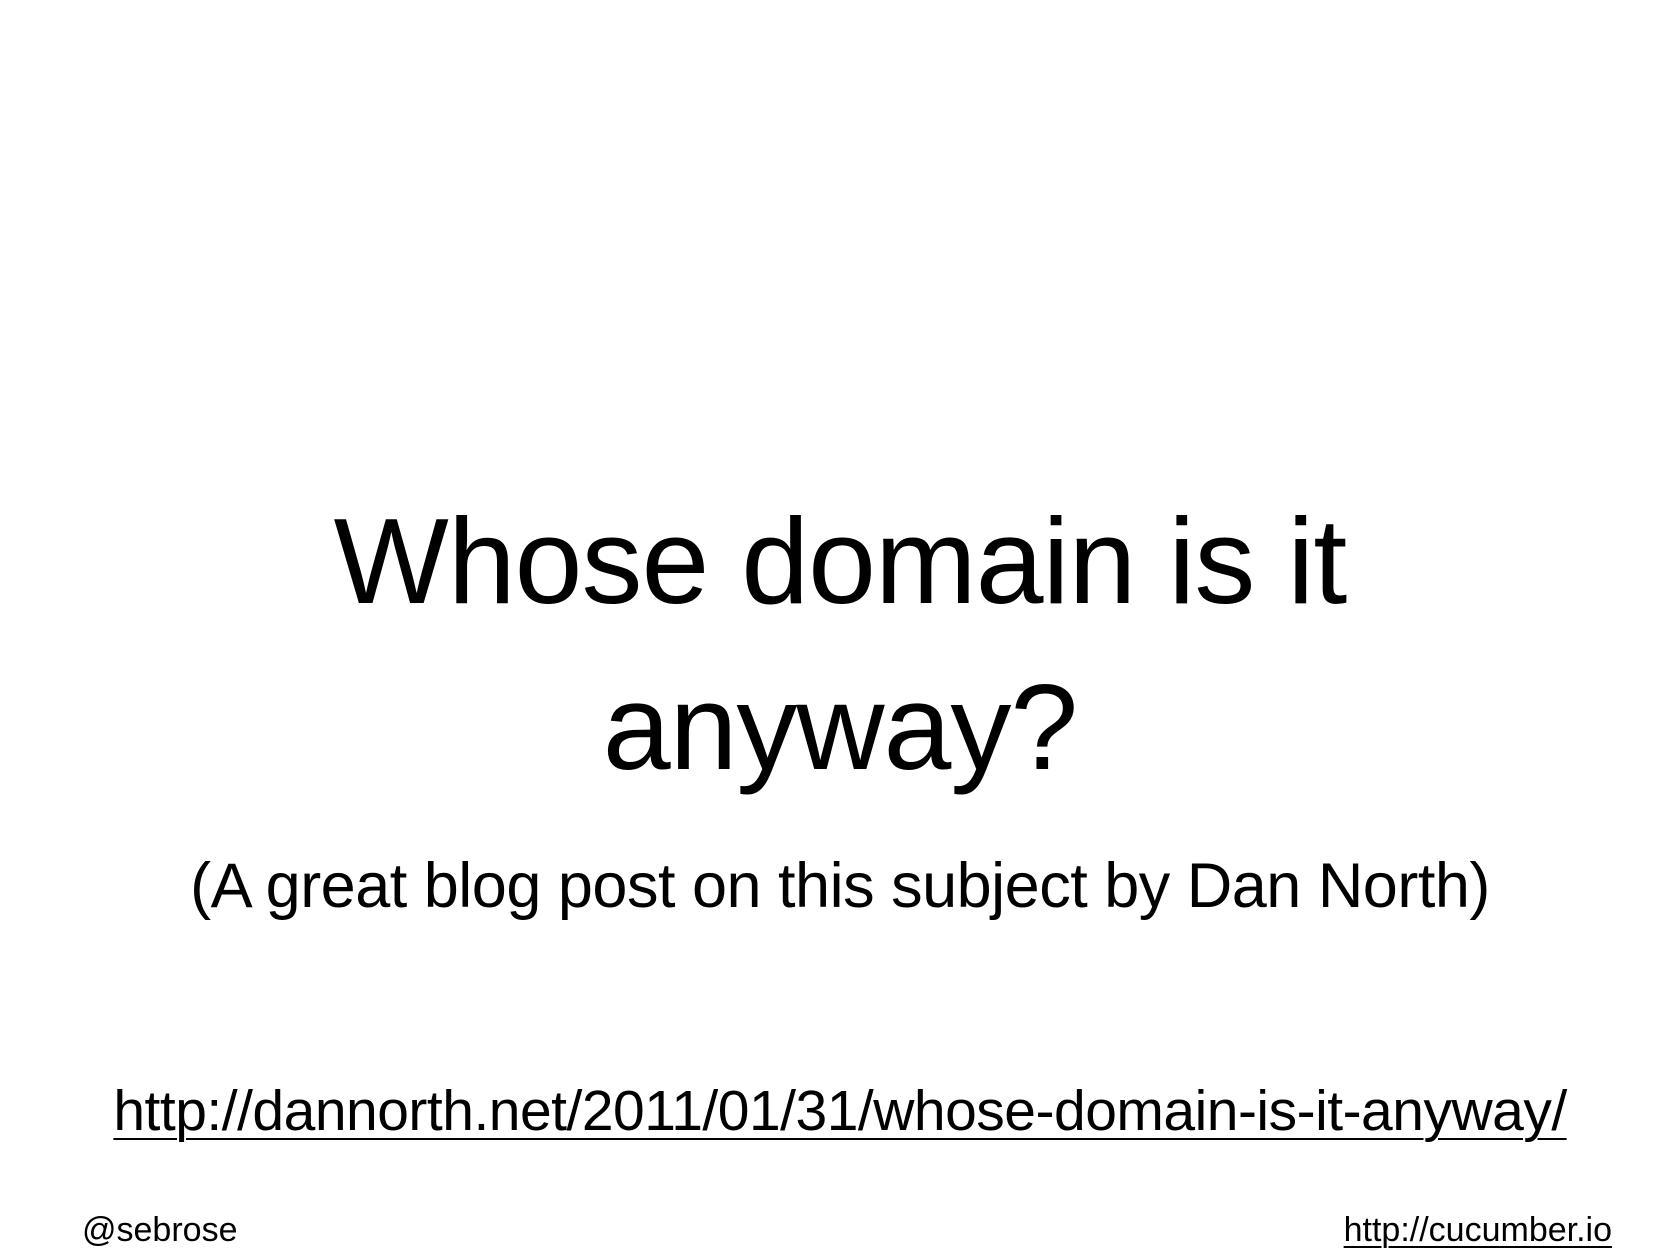 This screenshot has height=1260, width=1680. Describe the element at coordinates (160, 1230) in the screenshot. I see `author-handle: @sebrose` at that location.